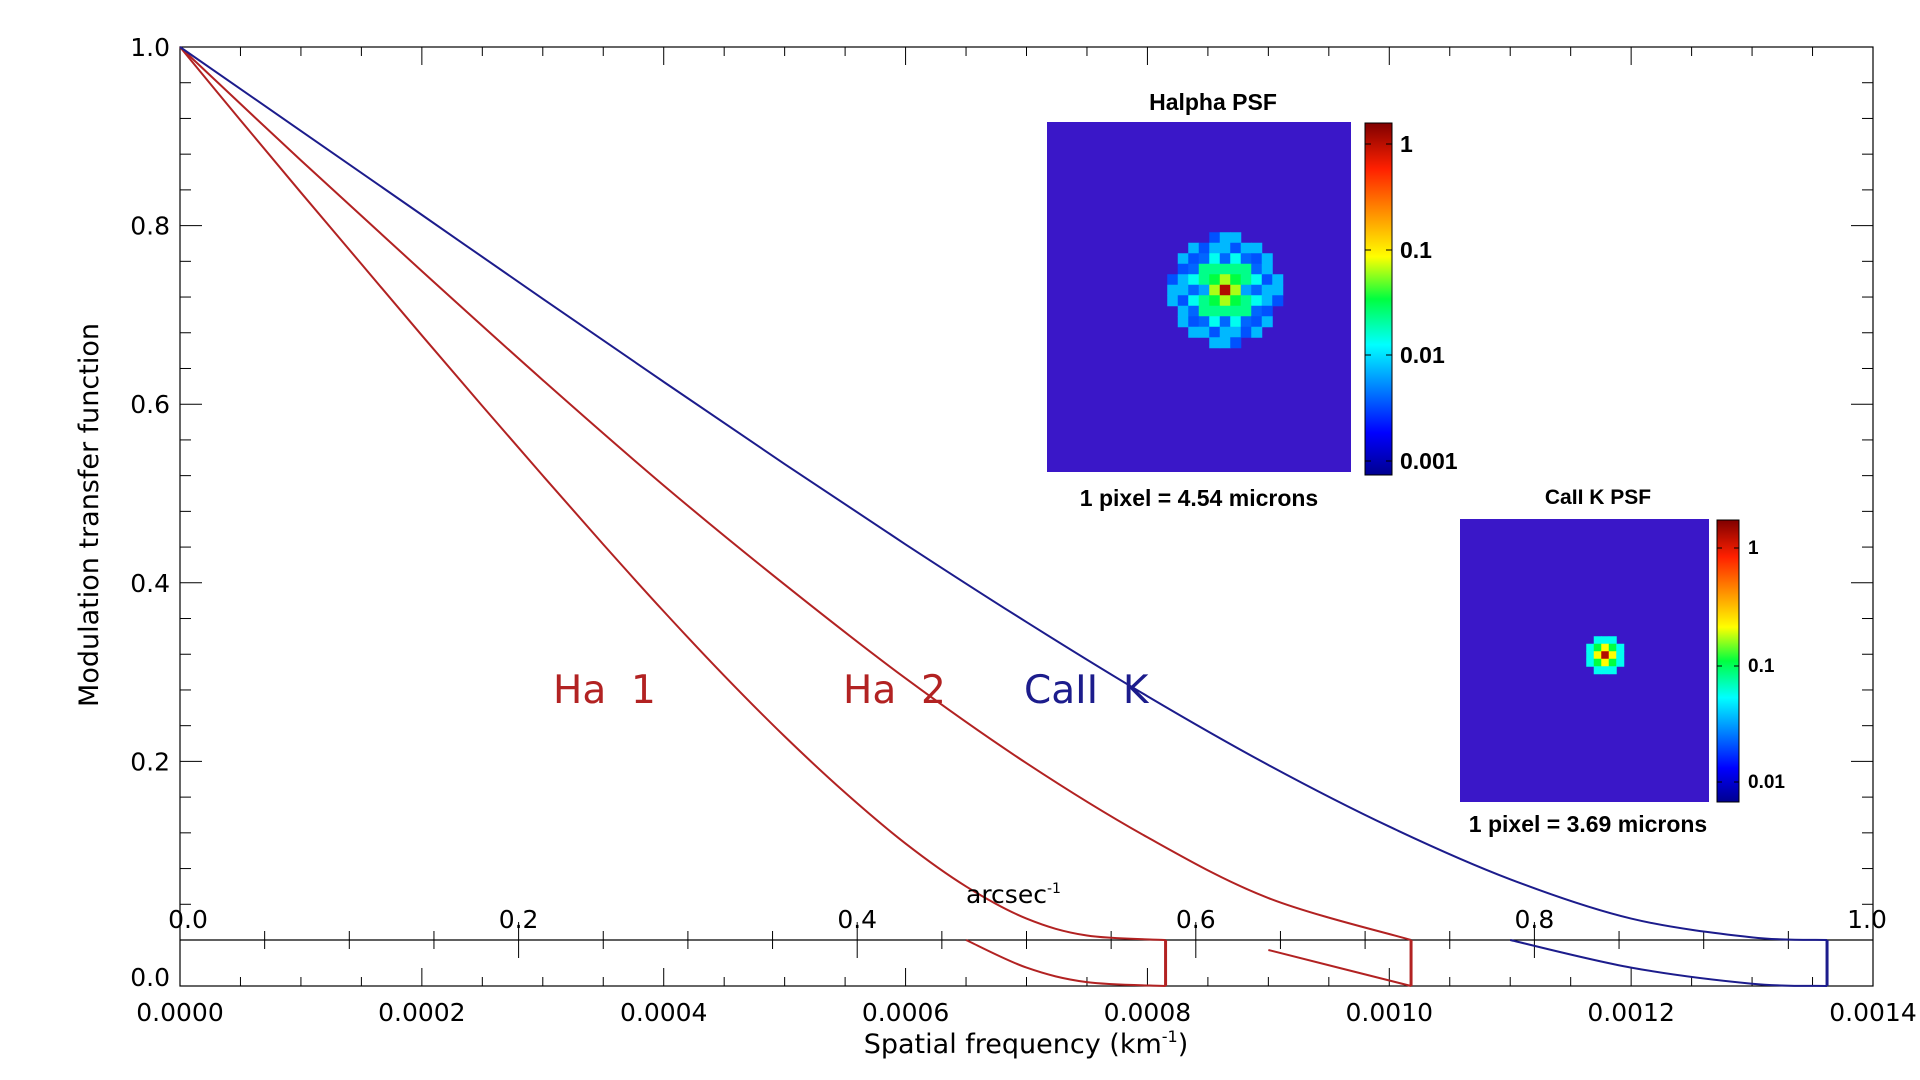 This screenshot has width=1920, height=1080. What do you see at coordinates (1422, 355) in the screenshot?
I see `halpha-cb-label-3: 0.01` at bounding box center [1422, 355].